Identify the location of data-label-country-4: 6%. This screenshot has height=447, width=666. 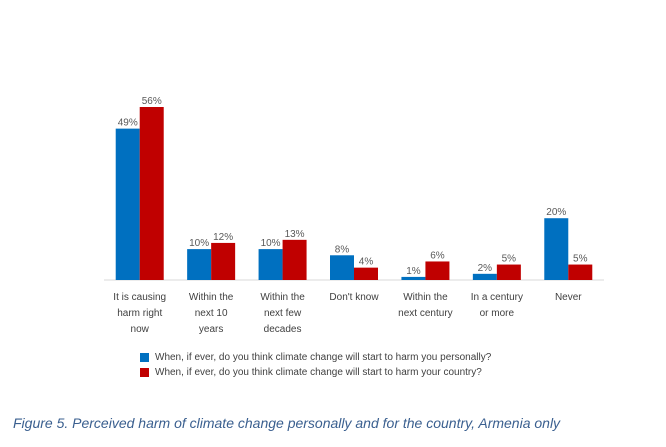
(437, 255).